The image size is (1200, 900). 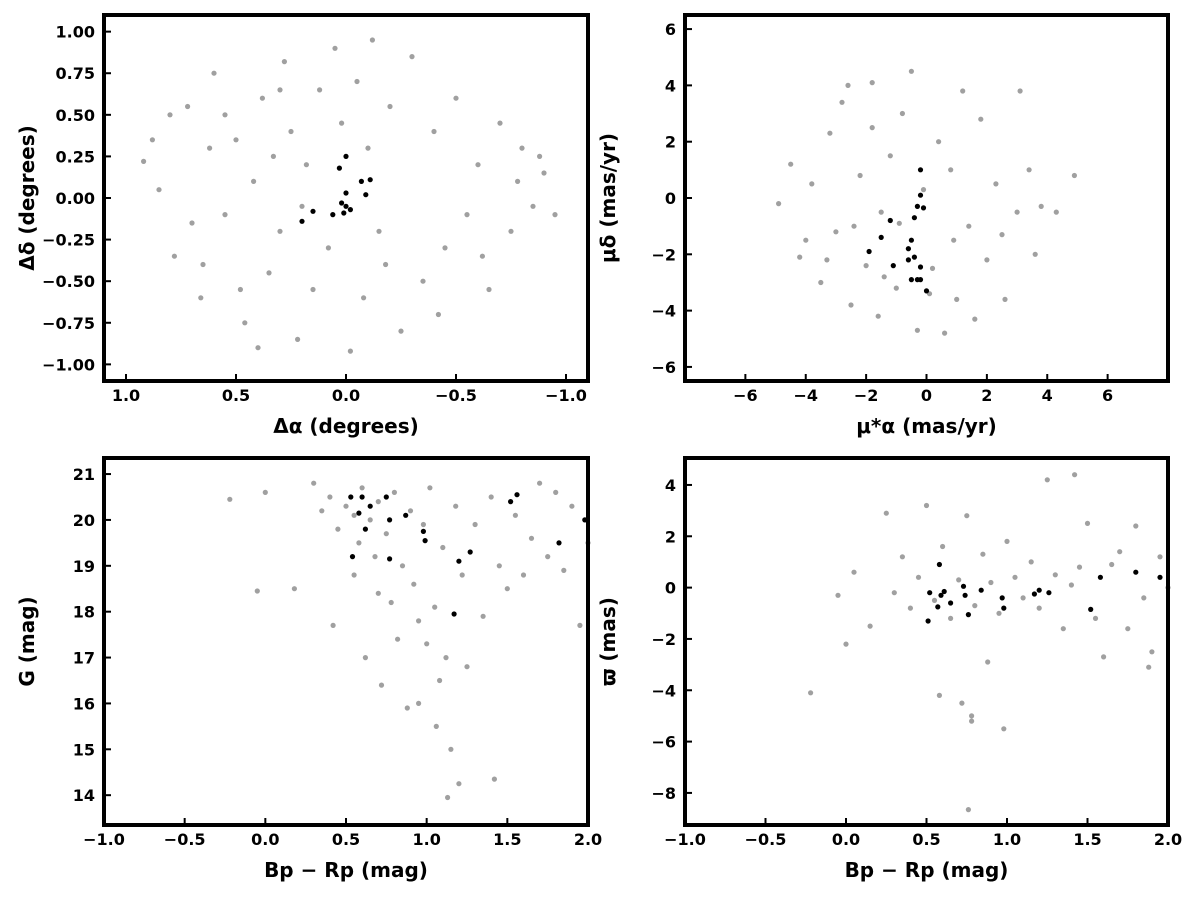 What do you see at coordinates (75, 73) in the screenshot?
I see `y-tick-label: 0.75` at bounding box center [75, 73].